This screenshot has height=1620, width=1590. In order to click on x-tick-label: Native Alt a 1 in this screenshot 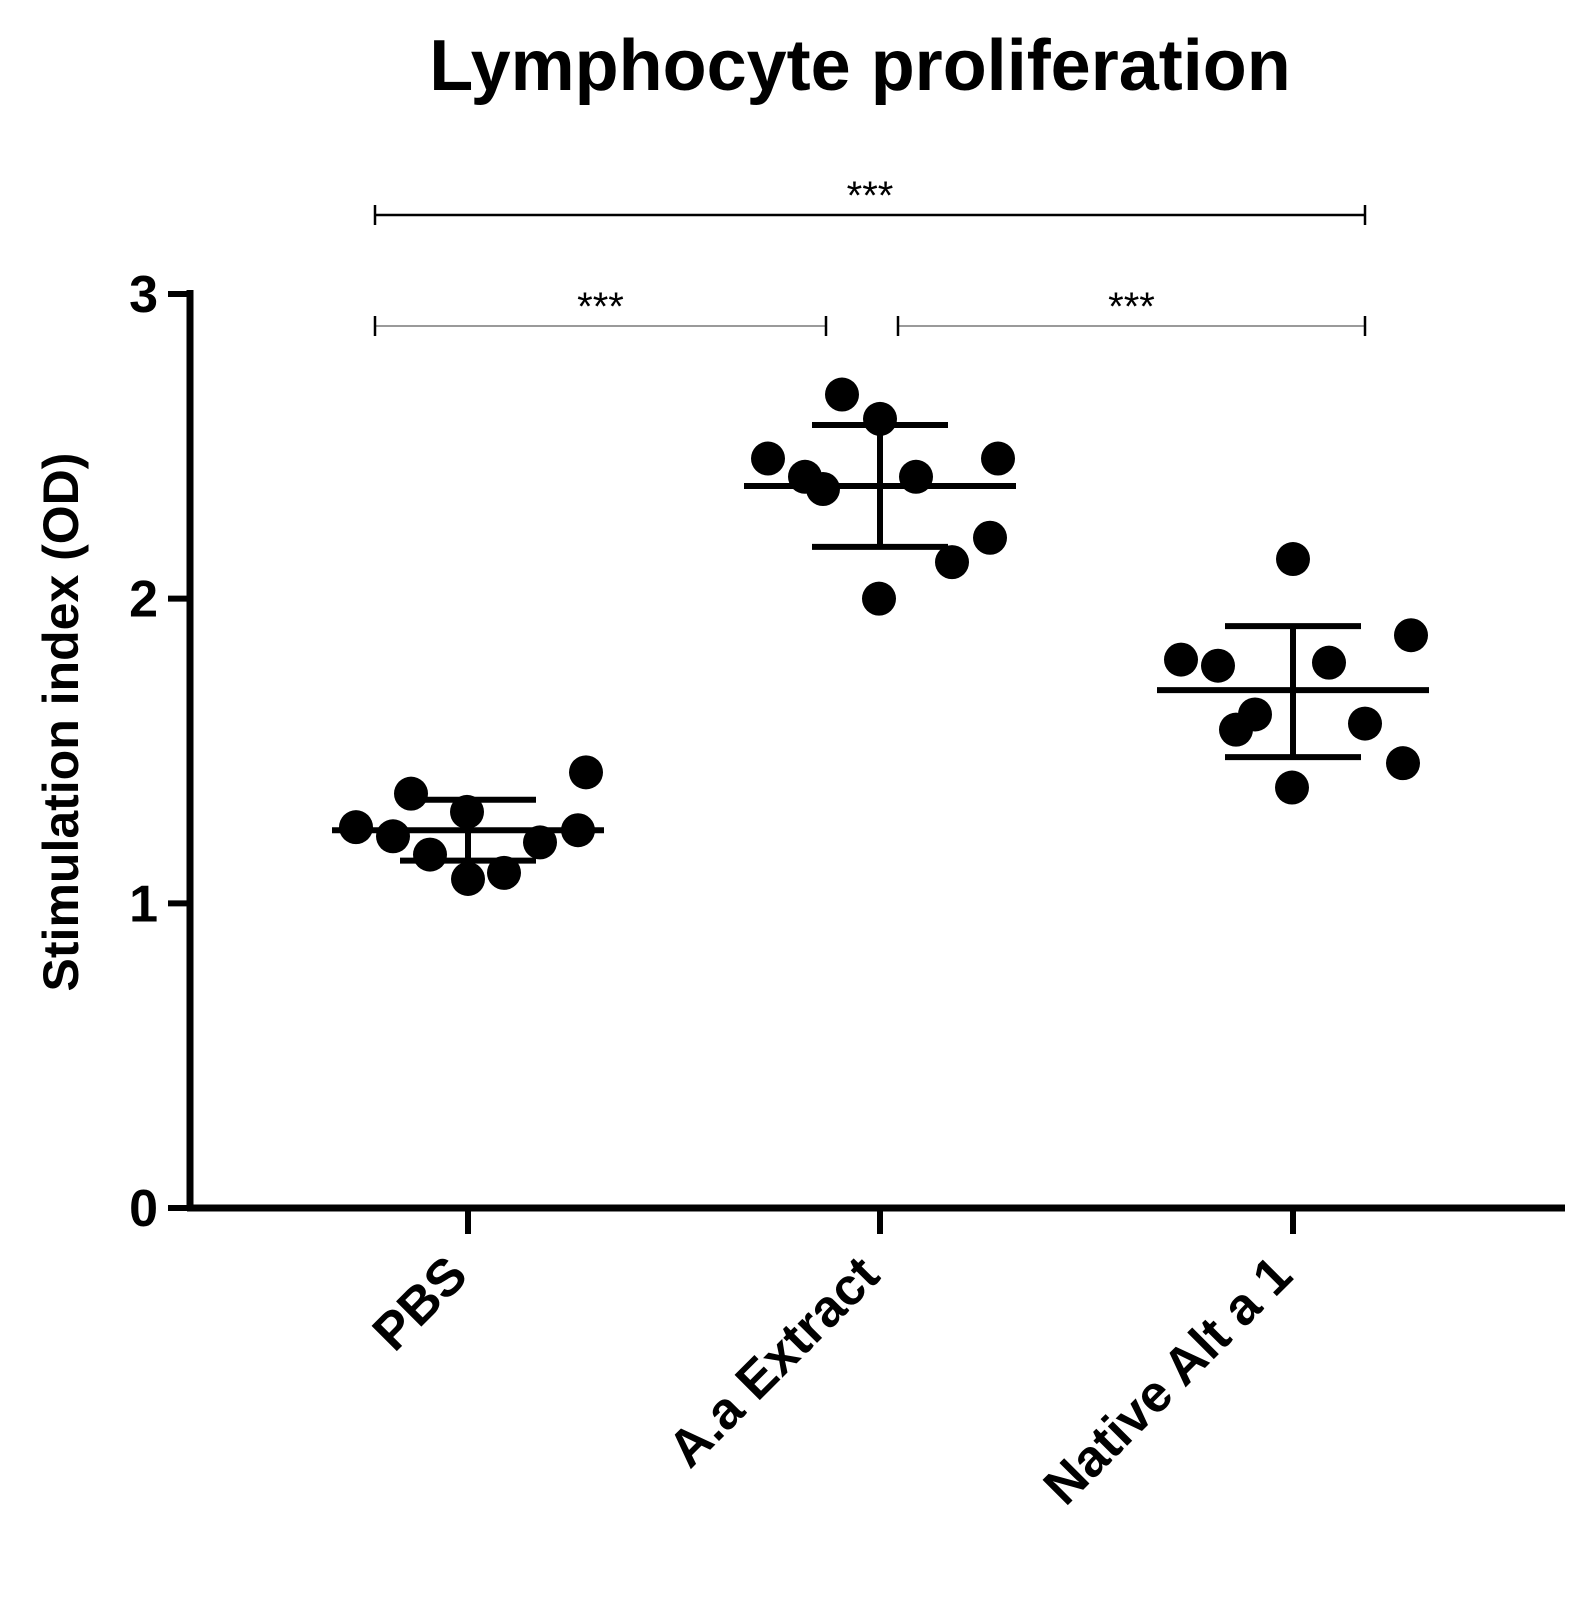, I will do `click(1168, 1380)`.